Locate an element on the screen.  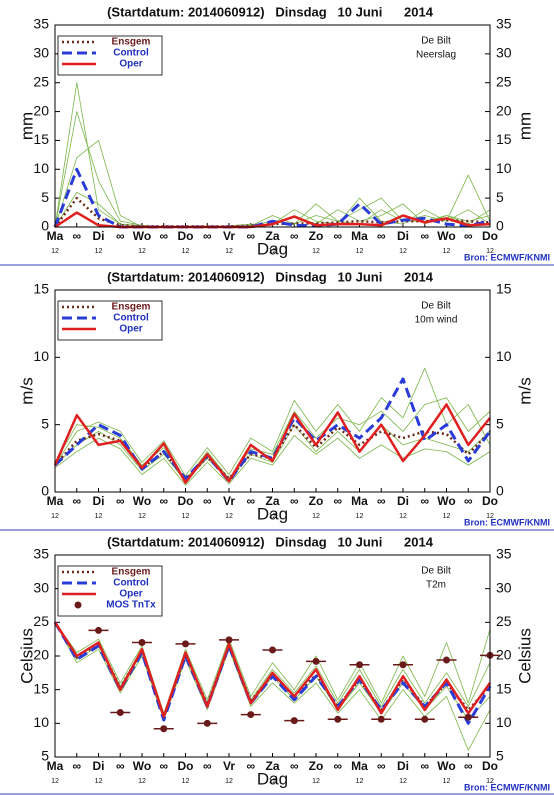
x-tick-label: Zo is located at coordinates (316, 501).